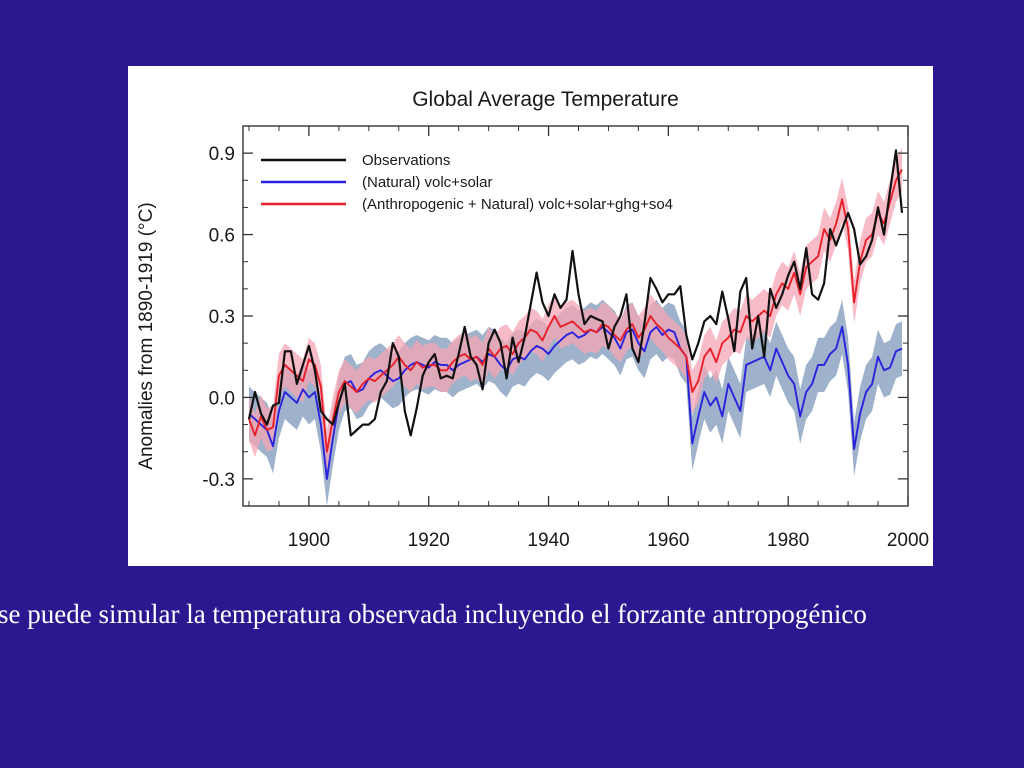  Describe the element at coordinates (429, 540) in the screenshot. I see `x-tick-label: 1920` at that location.